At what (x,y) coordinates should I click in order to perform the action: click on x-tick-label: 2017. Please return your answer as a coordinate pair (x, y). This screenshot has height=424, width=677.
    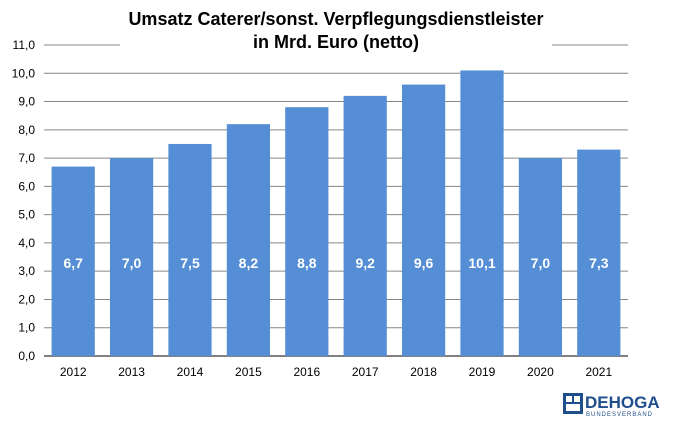
    Looking at the image, I should click on (365, 372).